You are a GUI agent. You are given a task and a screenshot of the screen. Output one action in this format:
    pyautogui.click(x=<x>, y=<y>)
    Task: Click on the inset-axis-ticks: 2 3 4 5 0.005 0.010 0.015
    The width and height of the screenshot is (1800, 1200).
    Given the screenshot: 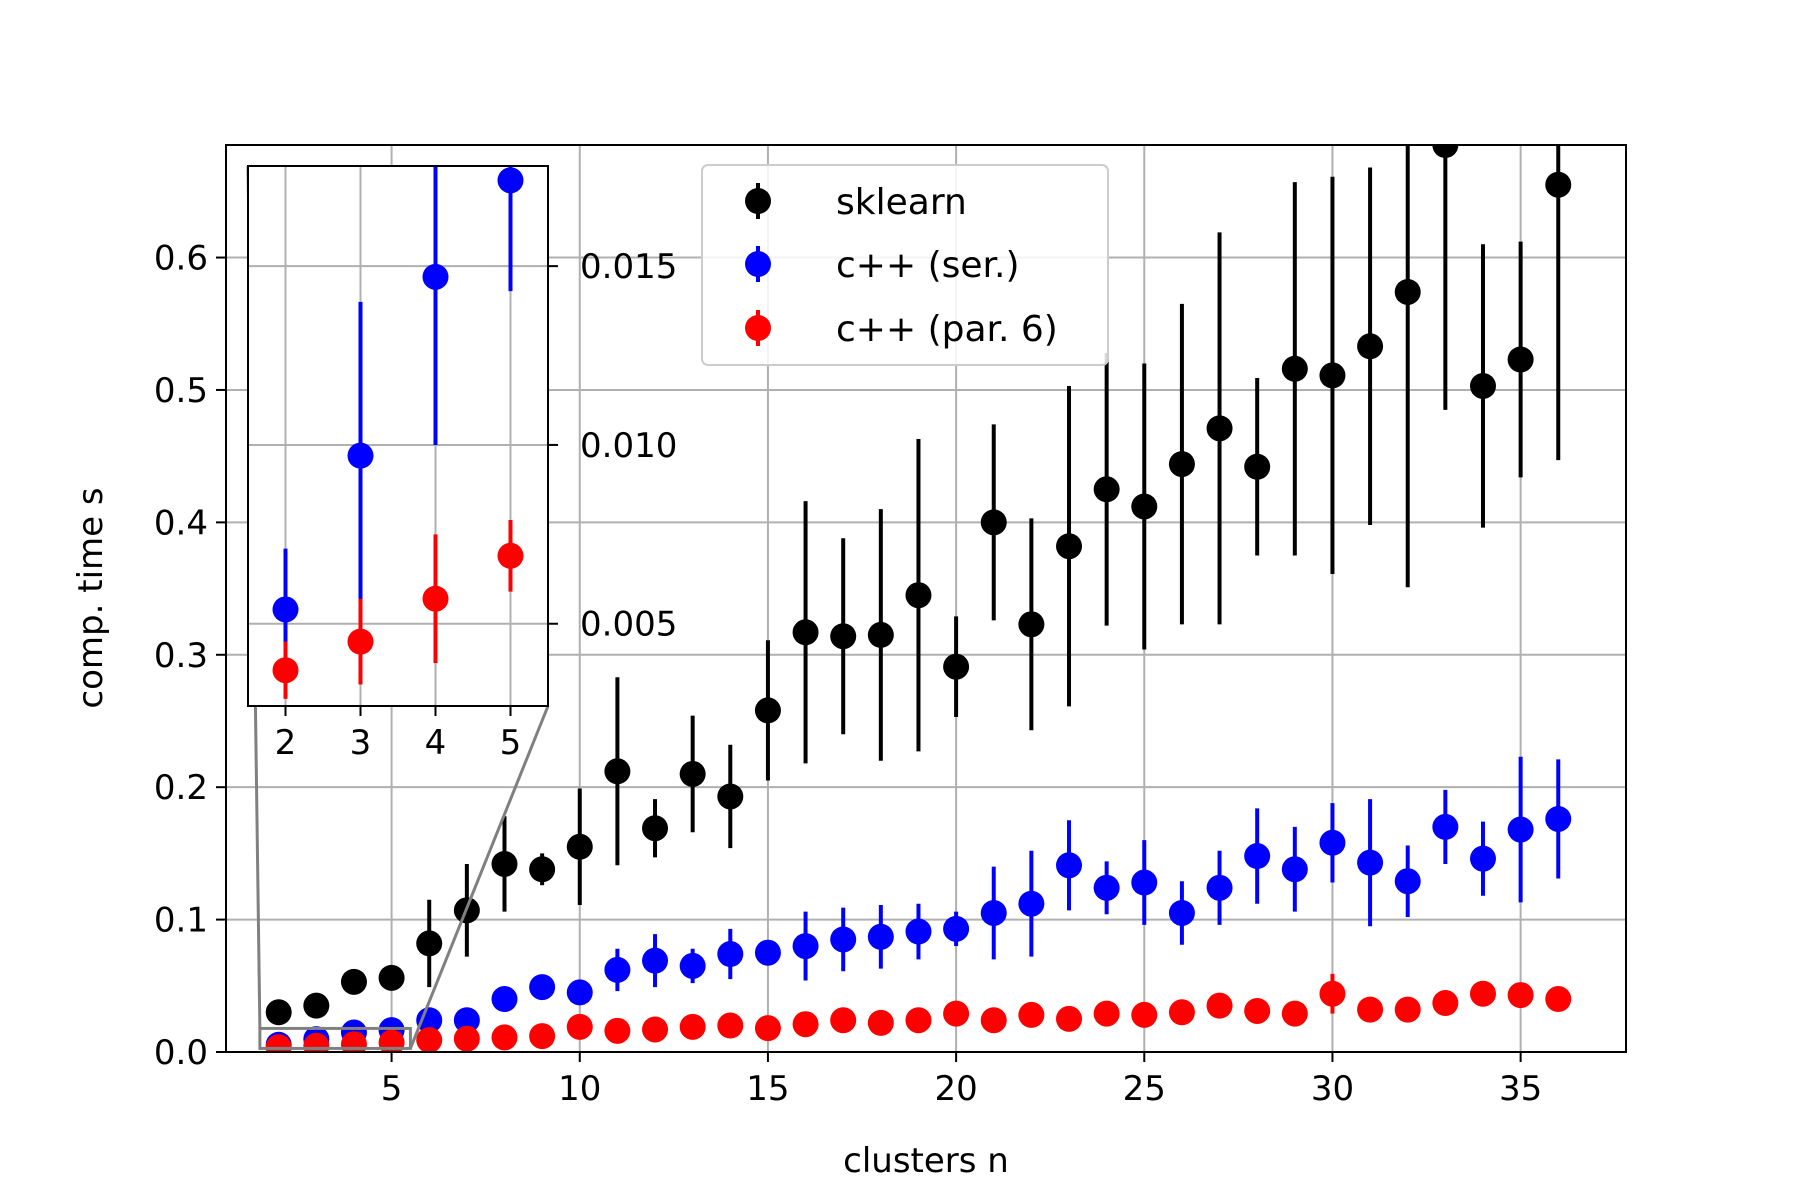 What is the action you would take?
    pyautogui.click(x=476, y=505)
    